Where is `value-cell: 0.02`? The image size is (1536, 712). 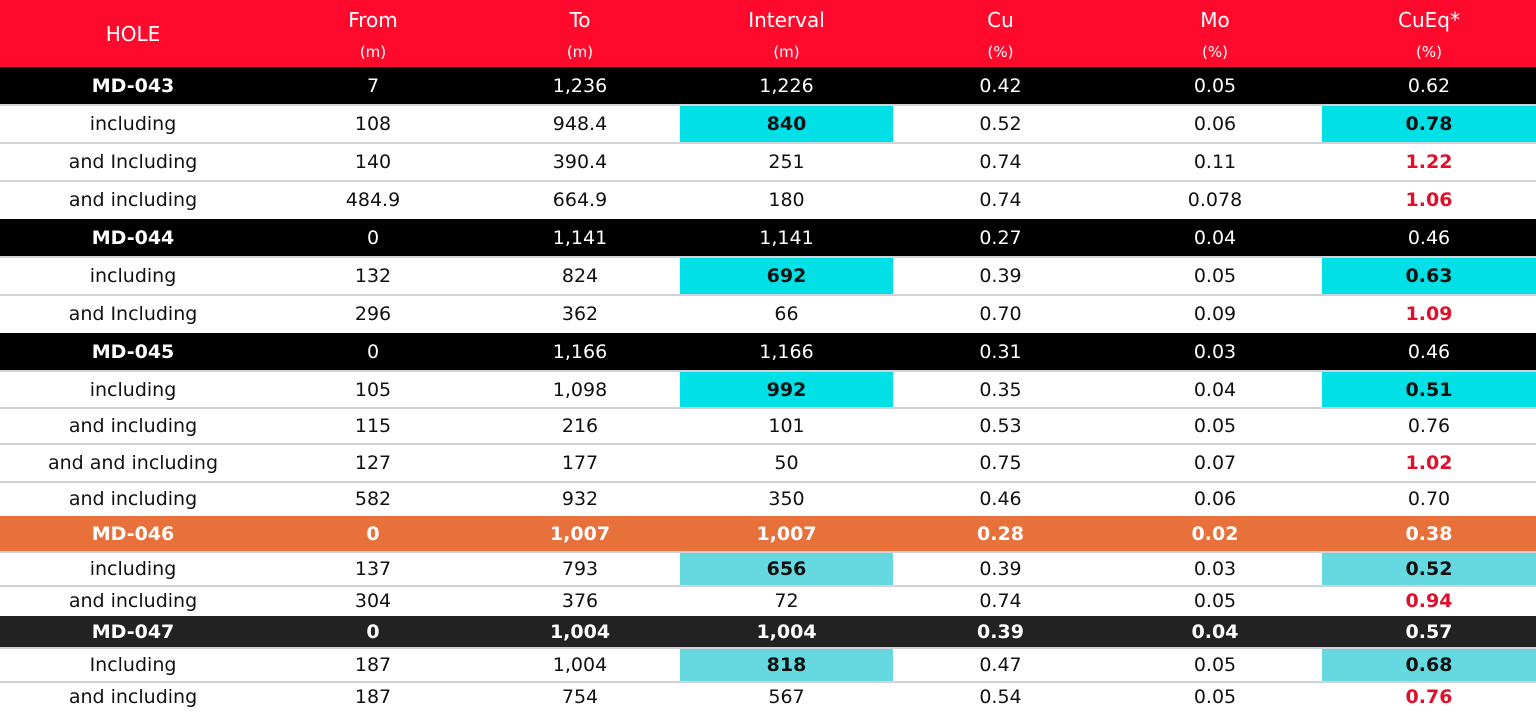
value-cell: 0.02 is located at coordinates (1215, 534).